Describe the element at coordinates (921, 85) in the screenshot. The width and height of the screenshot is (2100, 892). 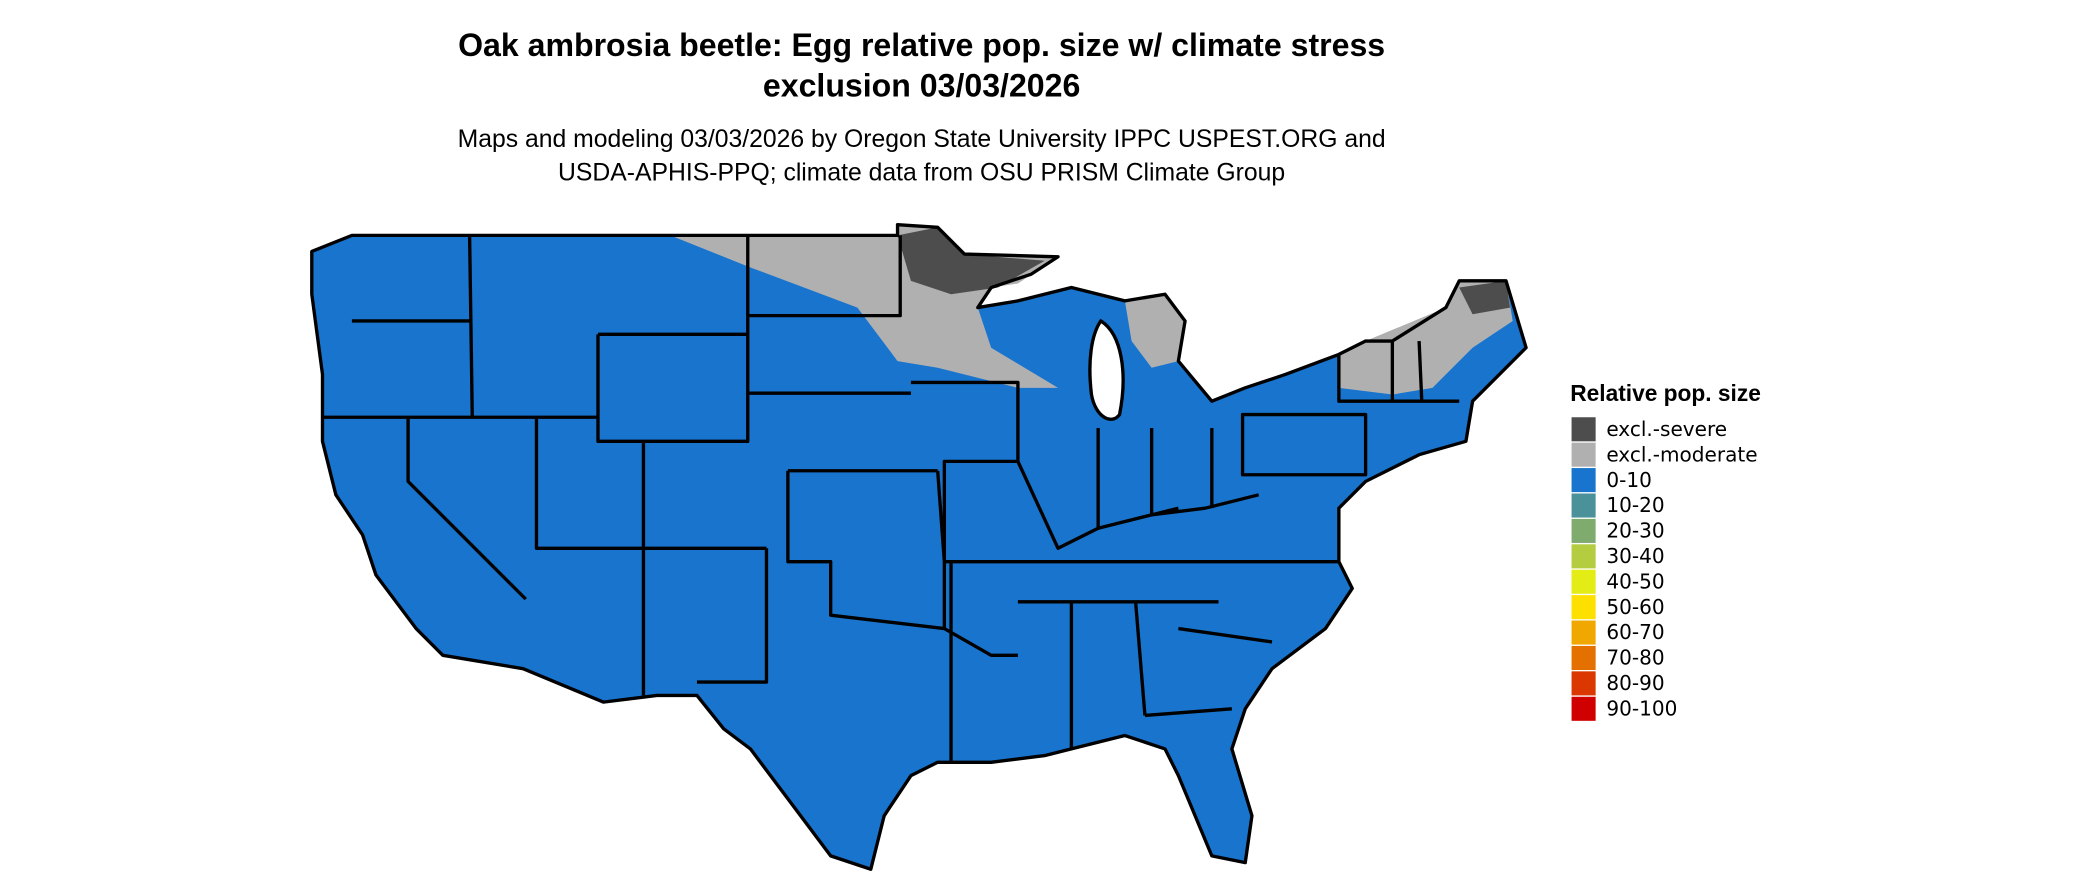
I see `title-line: exclusion 03/03/2026` at that location.